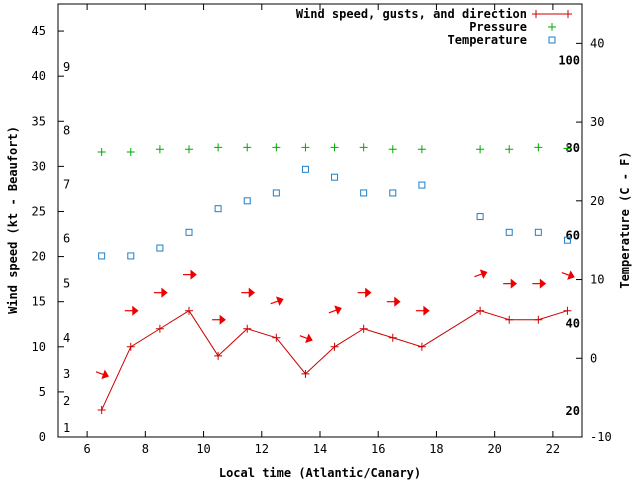 The width and height of the screenshot is (640, 485). Describe the element at coordinates (487, 40) in the screenshot. I see `legend-label: Temperature` at that location.